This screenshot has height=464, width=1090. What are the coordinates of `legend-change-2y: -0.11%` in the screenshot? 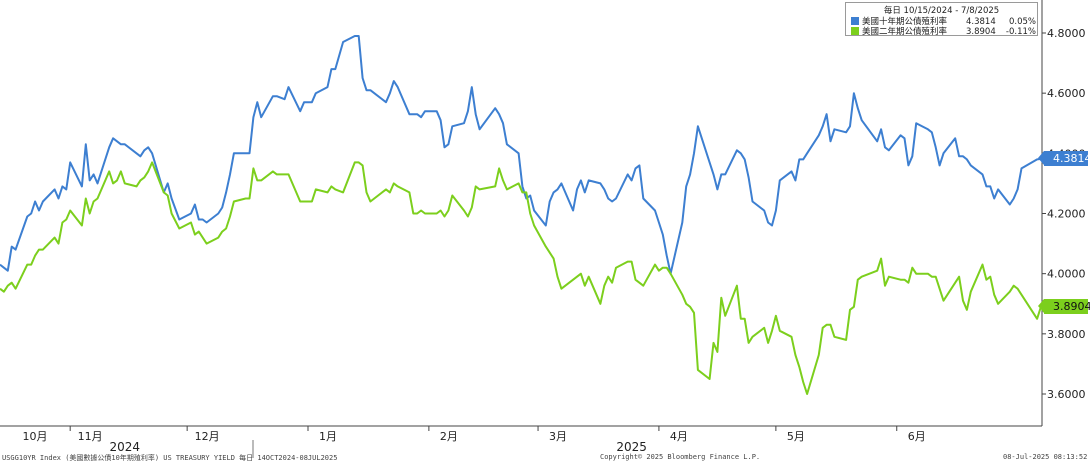 It's located at (1020, 32).